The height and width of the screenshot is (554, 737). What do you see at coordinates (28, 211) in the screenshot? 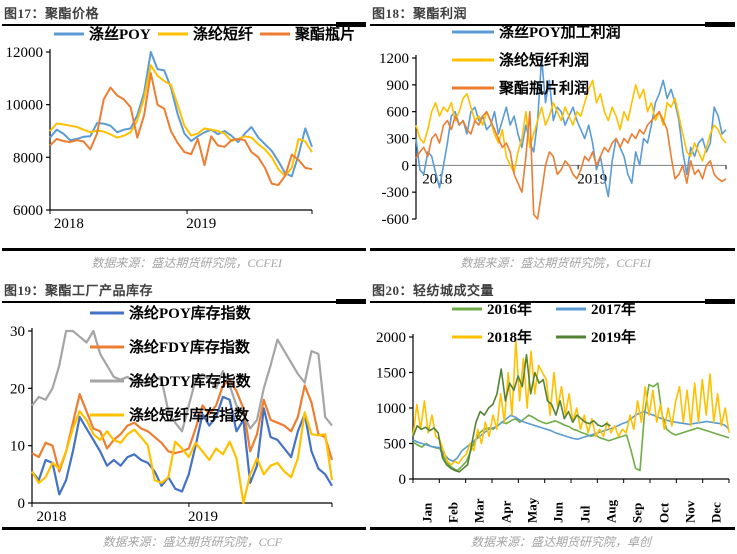
I see `svg-text: 6000` at bounding box center [28, 211].